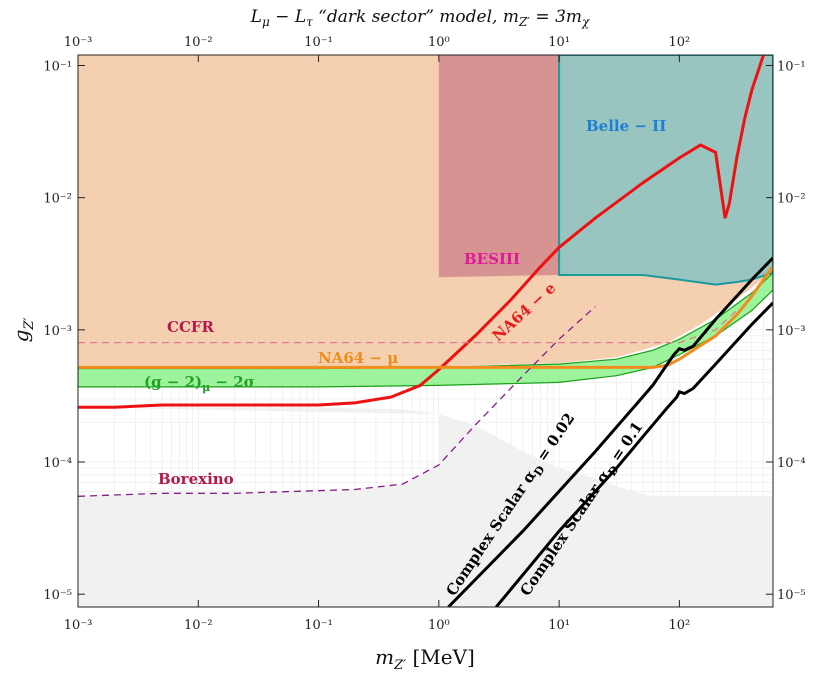  Describe the element at coordinates (425, 659) in the screenshot. I see `x-axis-title: mZ′ [MeV]` at that location.